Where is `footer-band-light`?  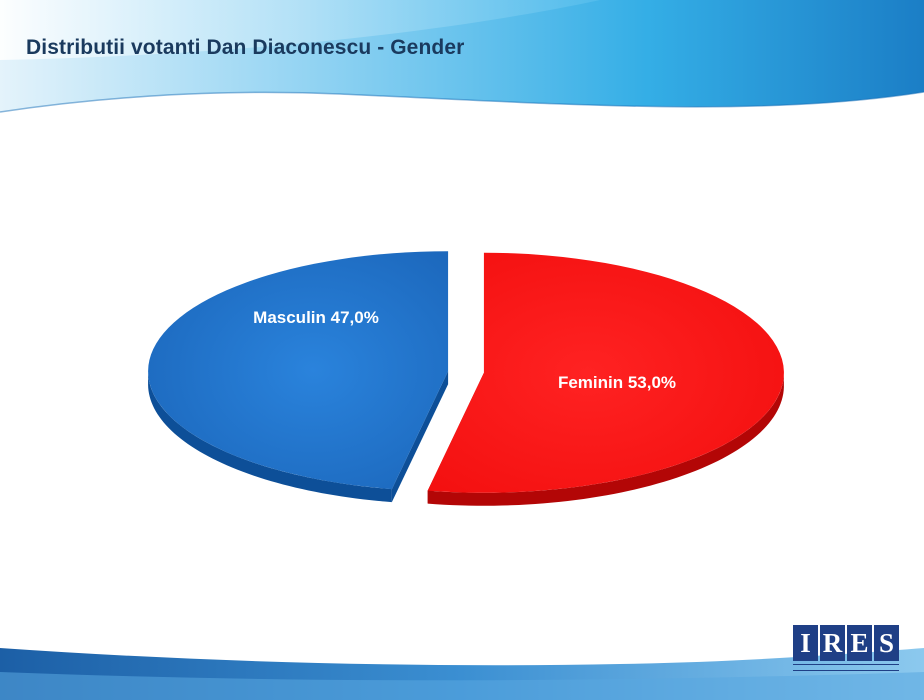 footer-band-light is located at coordinates (462, 686).